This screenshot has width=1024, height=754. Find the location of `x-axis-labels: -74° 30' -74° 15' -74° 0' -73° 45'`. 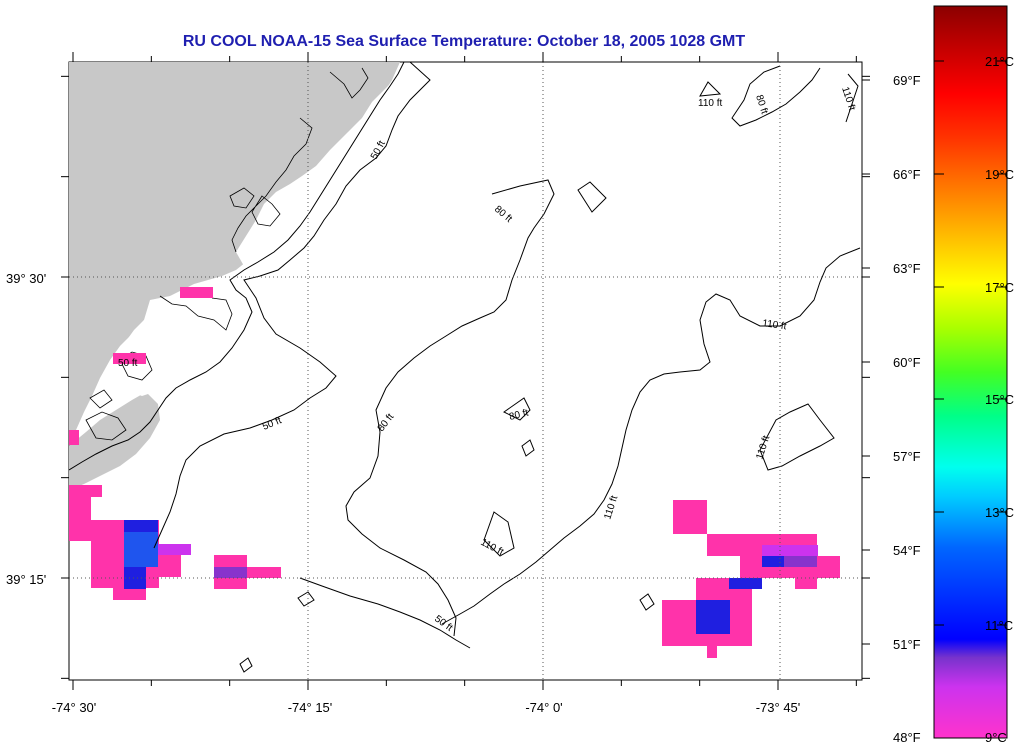

x-axis-labels: -74° 30' -74° 15' -74° 0' -73° 45' is located at coordinates (426, 707).